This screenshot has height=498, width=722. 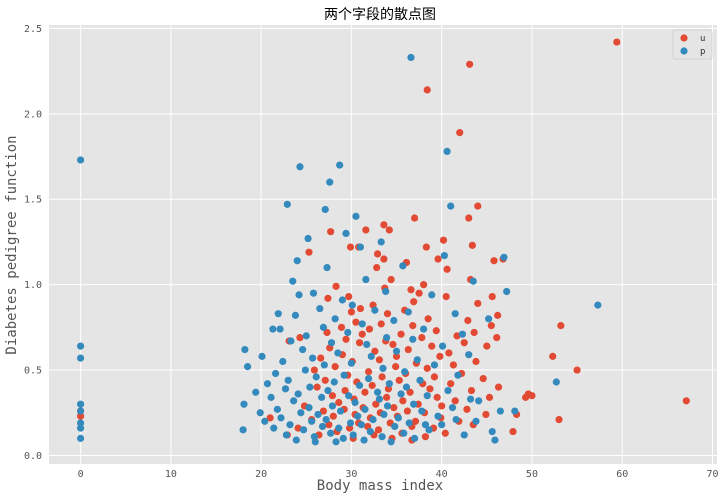 What do you see at coordinates (692, 44) in the screenshot?
I see `legend-box` at bounding box center [692, 44].